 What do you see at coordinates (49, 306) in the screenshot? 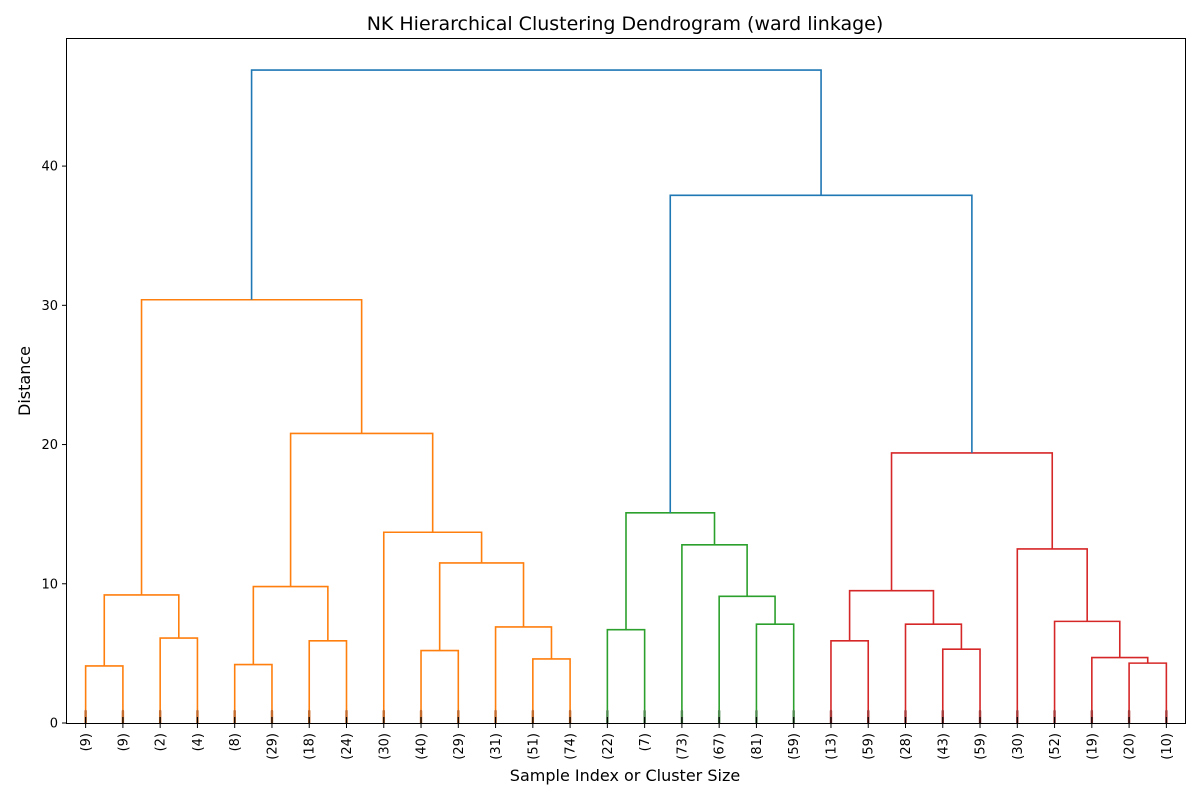
I see `y-tick-label: 30` at bounding box center [49, 306].